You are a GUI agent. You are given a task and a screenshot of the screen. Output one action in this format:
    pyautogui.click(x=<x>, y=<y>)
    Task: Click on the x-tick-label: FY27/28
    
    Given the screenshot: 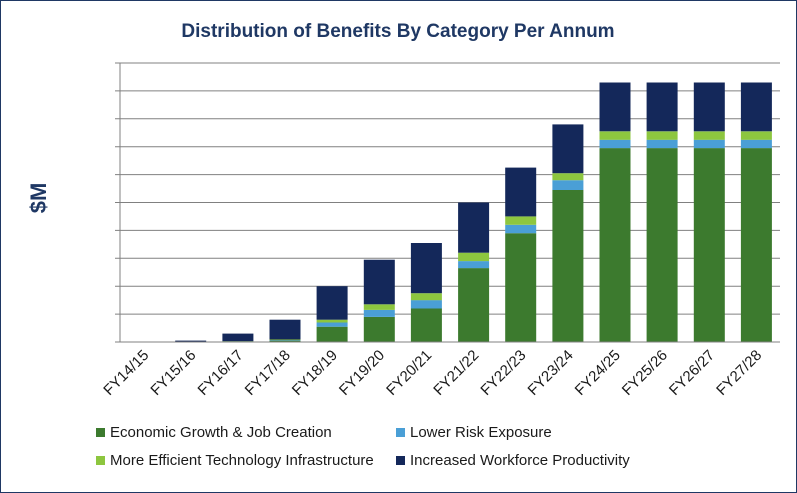 What is the action you would take?
    pyautogui.click(x=739, y=373)
    